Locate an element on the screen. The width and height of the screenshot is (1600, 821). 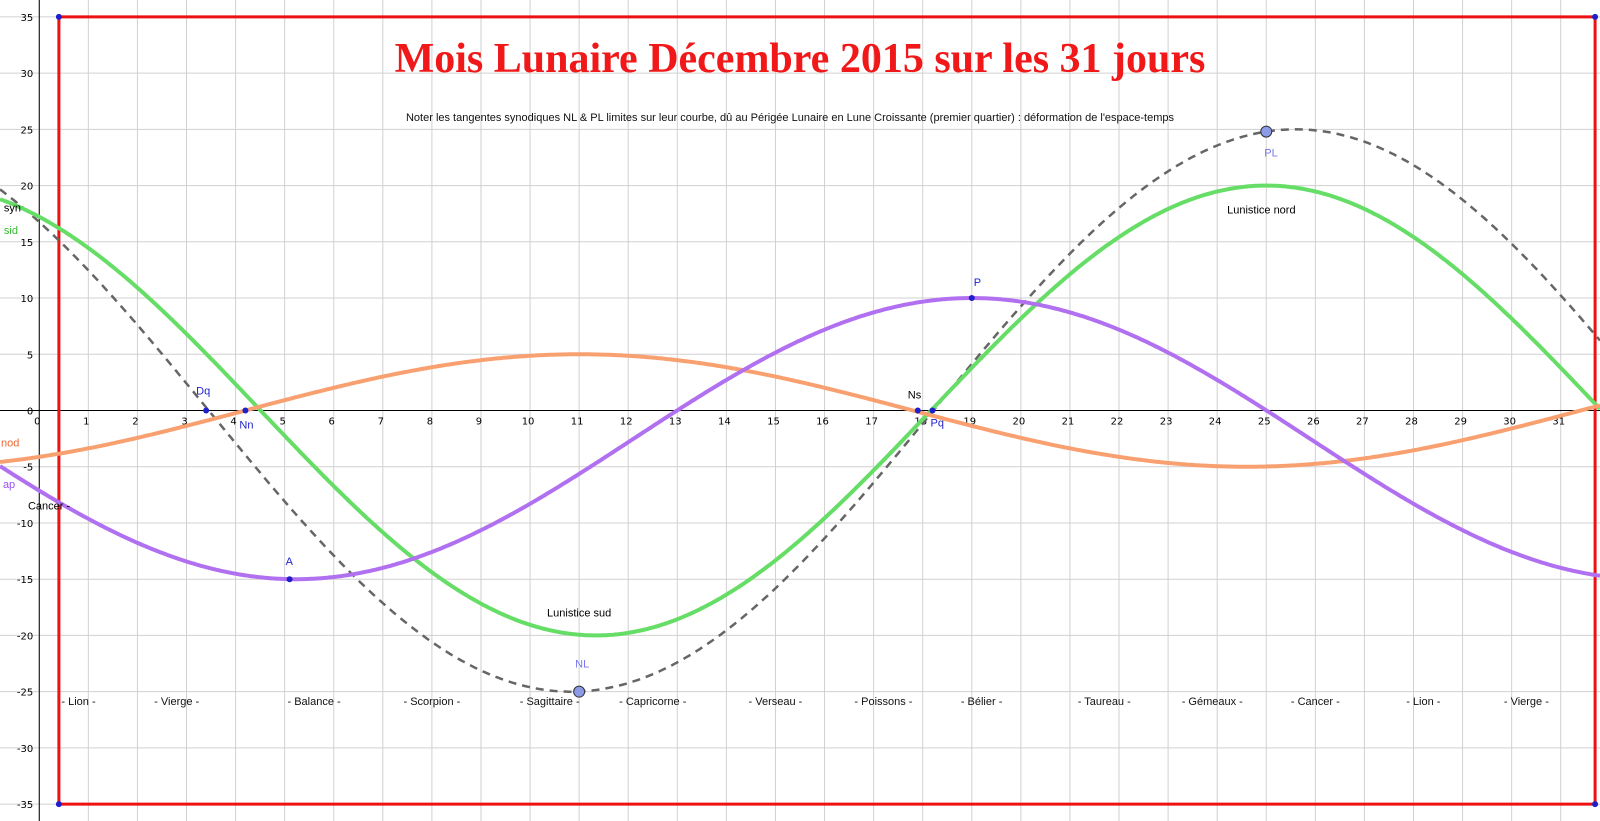
zodiac-label: - Sagittaire - is located at coordinates (550, 702).